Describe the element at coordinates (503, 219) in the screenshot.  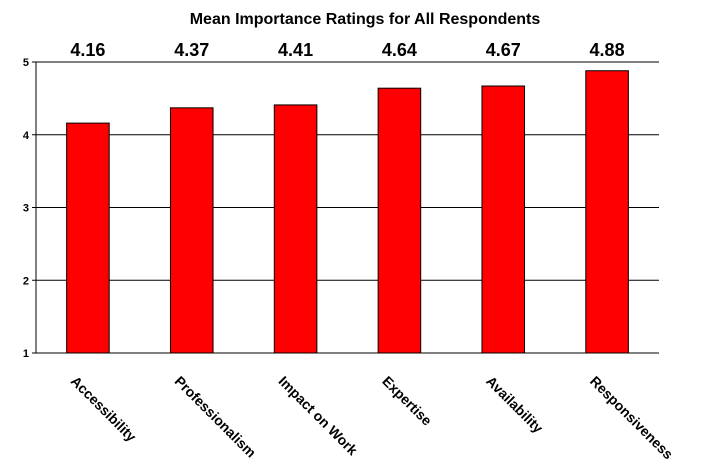
I see `bar-availability` at that location.